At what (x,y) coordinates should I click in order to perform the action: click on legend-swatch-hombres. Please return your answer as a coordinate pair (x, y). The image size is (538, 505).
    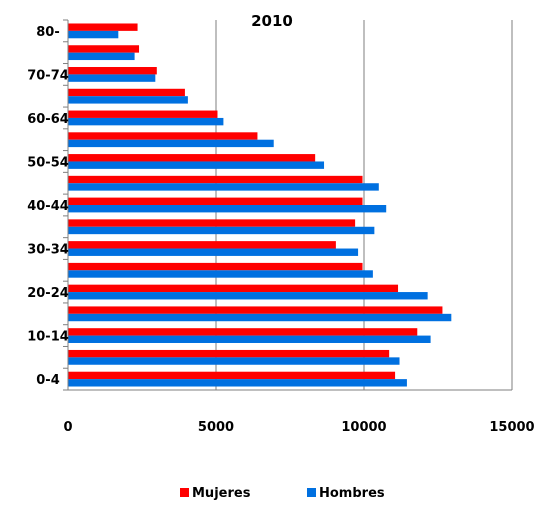
    Looking at the image, I should click on (311, 492).